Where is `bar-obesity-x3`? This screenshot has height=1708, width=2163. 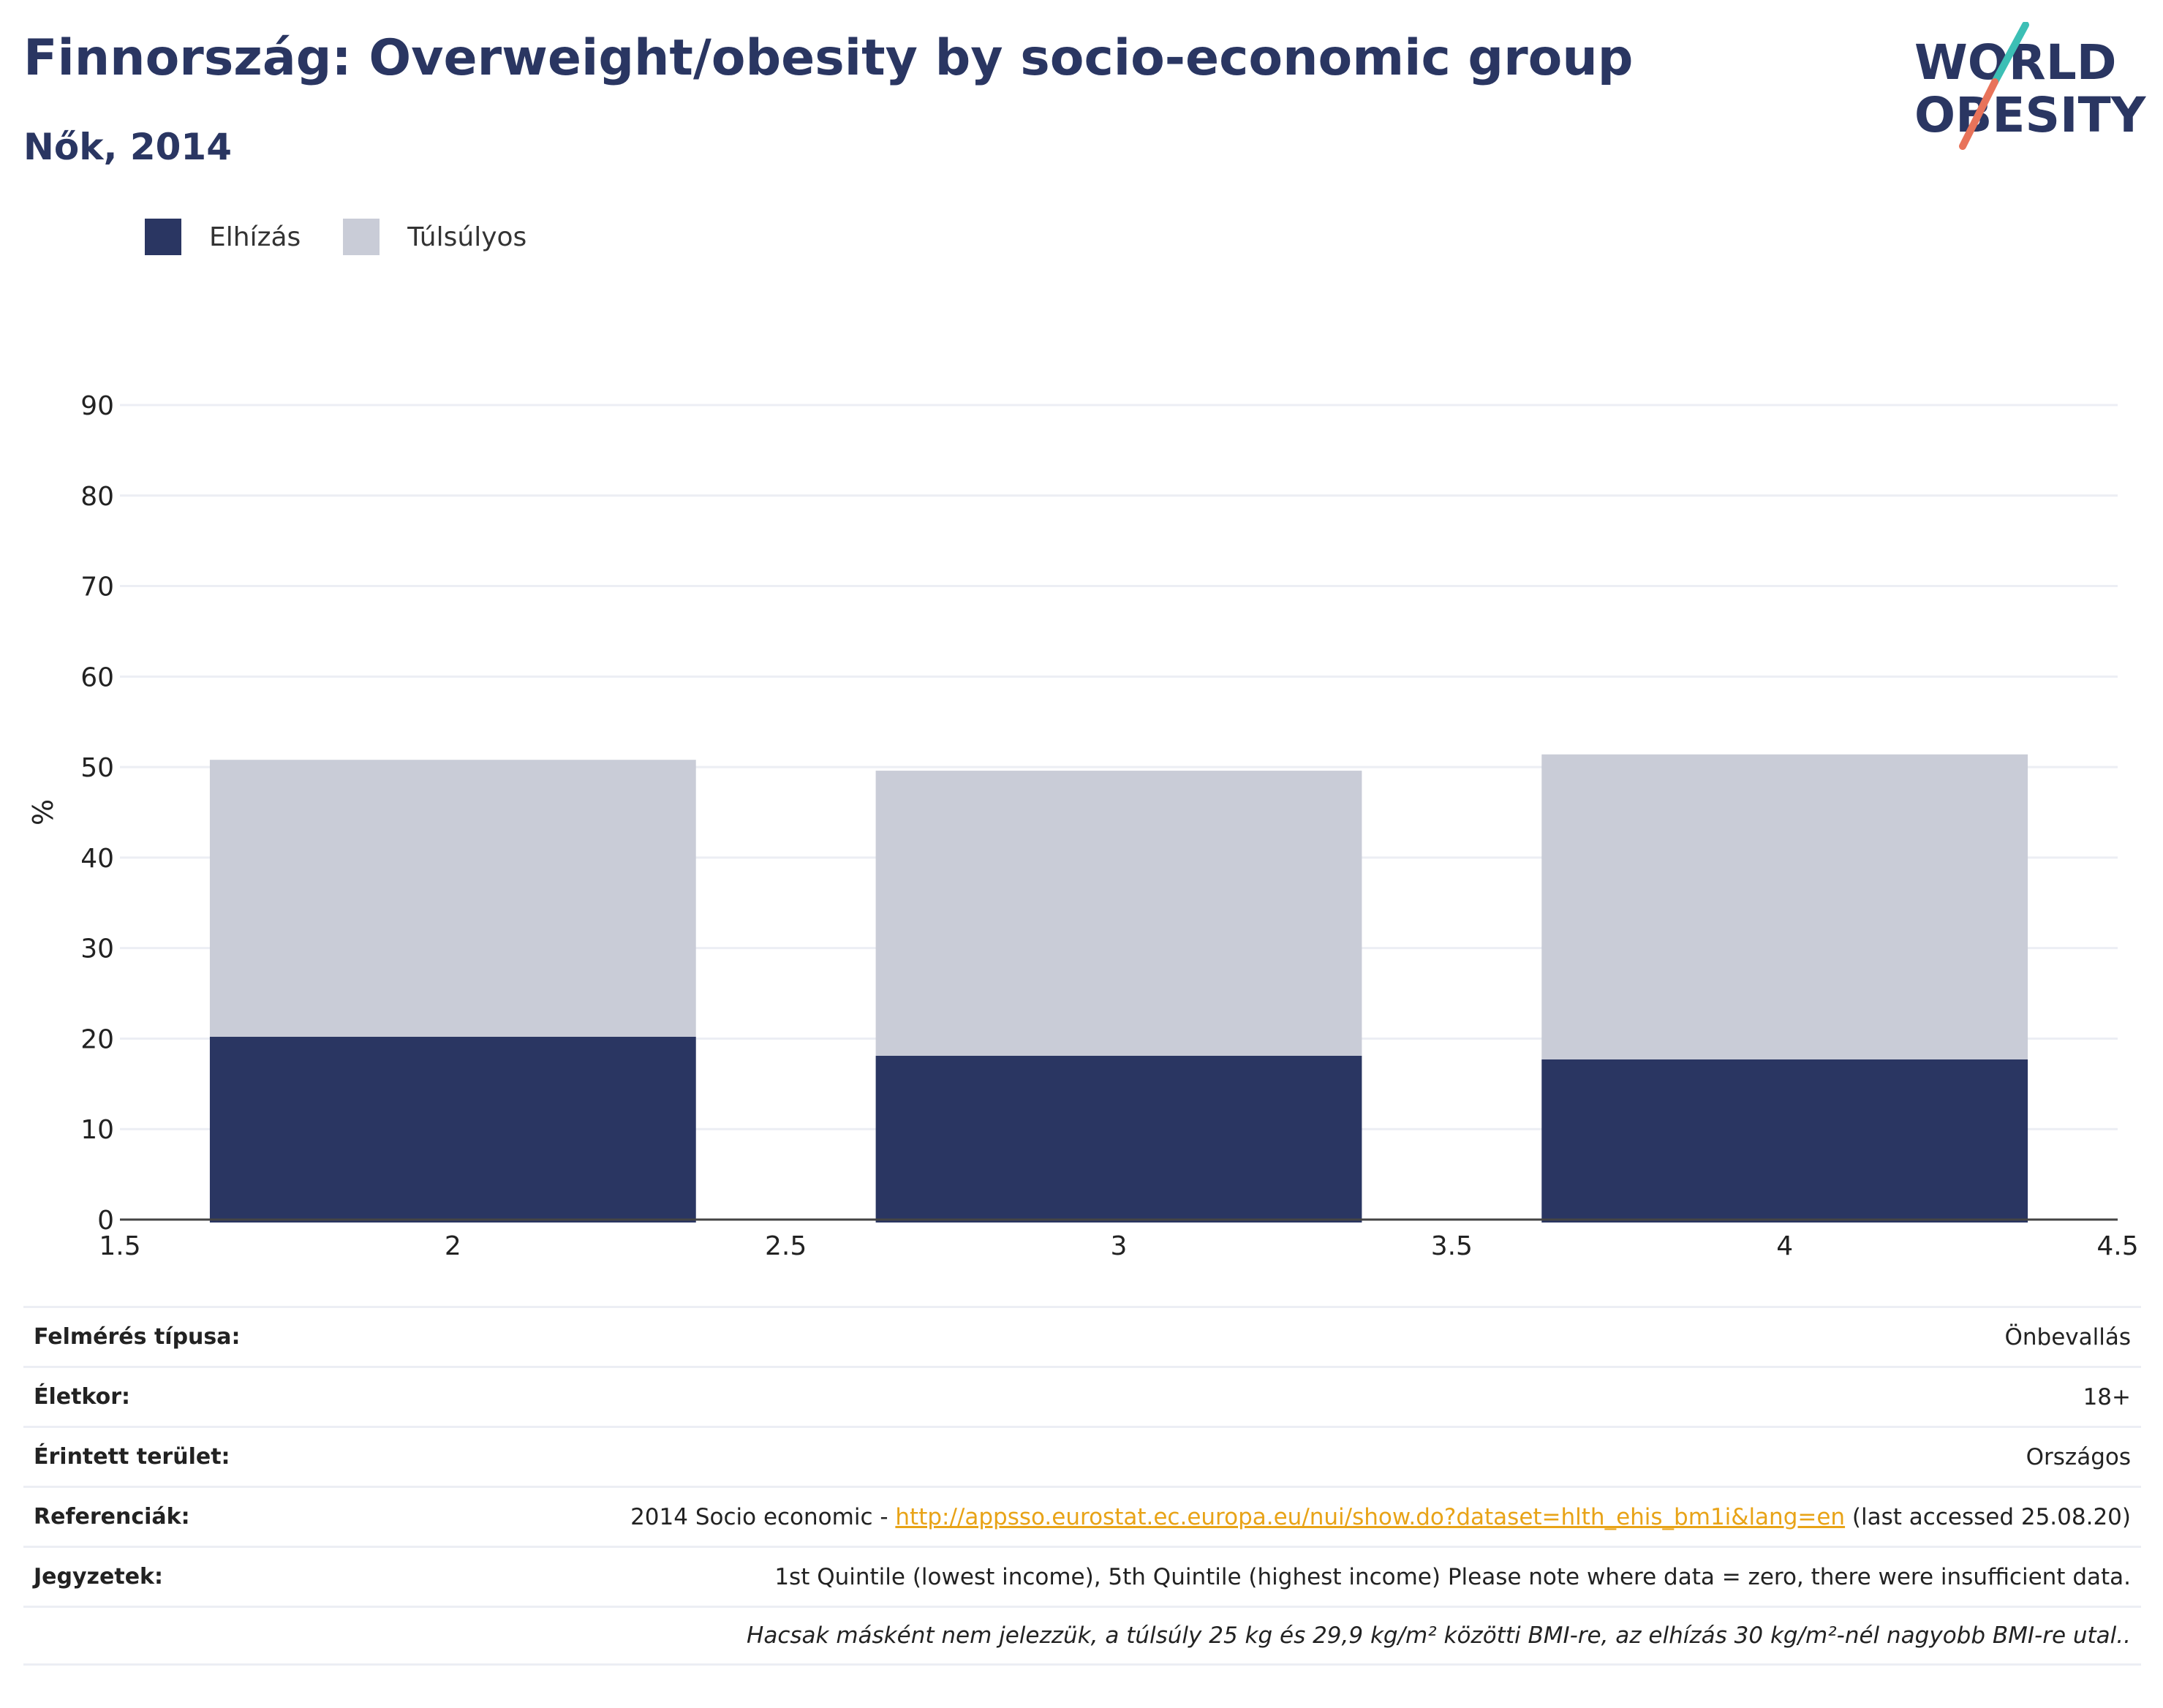 bar-obesity-x3 is located at coordinates (1118, 1139).